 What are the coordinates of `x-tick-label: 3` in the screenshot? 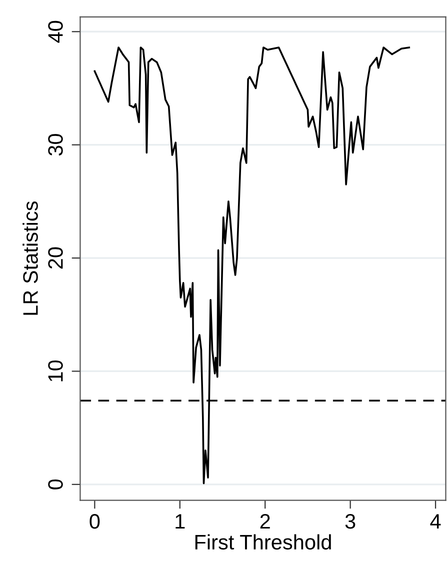 It's located at (350, 521).